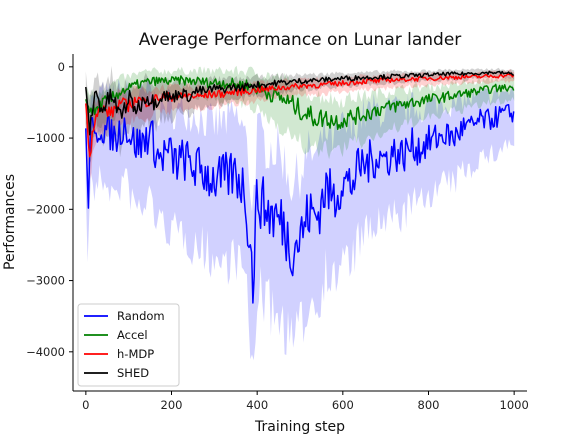  Describe the element at coordinates (45, 209) in the screenshot. I see `y-tick-label: −2000` at that location.